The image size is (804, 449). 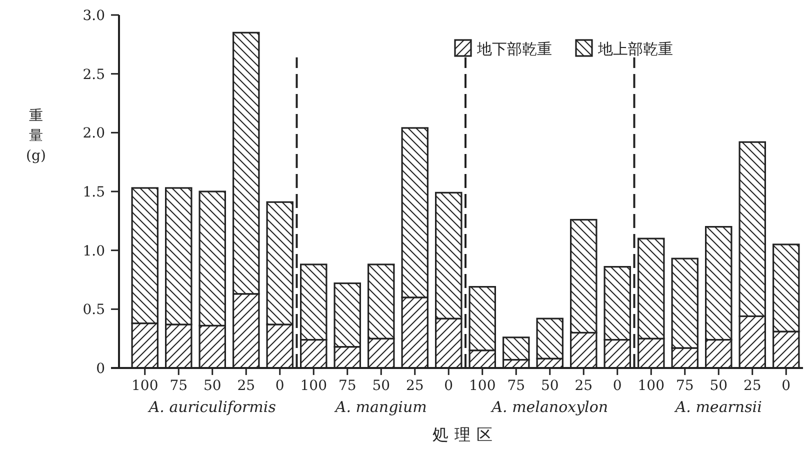 What do you see at coordinates (100, 369) in the screenshot?
I see `y-tick-label: 0` at bounding box center [100, 369].